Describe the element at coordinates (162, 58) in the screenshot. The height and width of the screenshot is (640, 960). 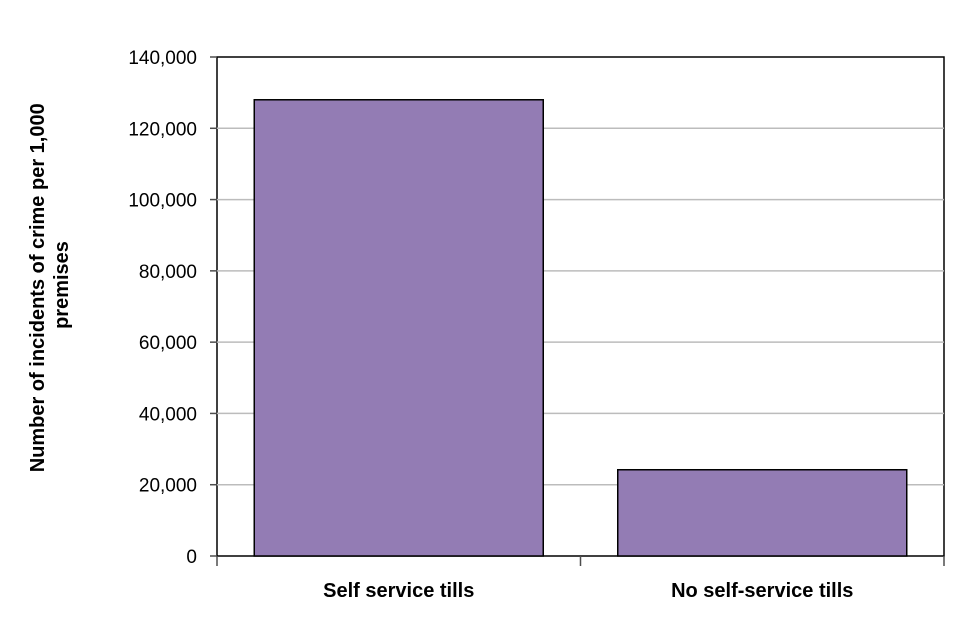
I see `y-tick-label: 140,000` at that location.